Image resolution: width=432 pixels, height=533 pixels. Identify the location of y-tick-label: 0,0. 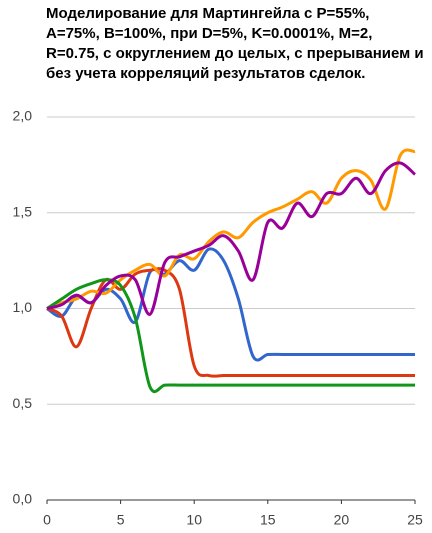
(23, 499).